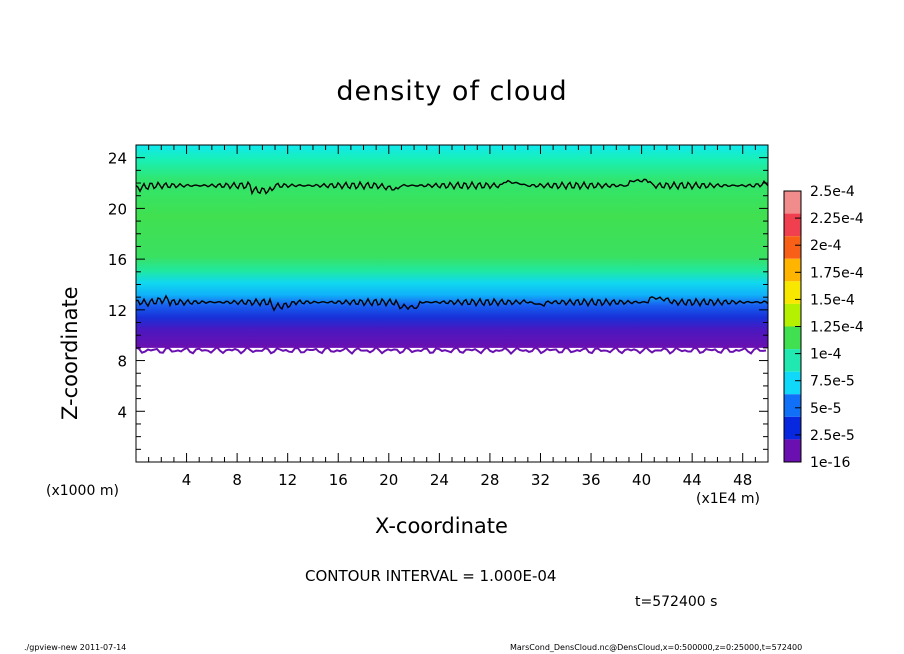  What do you see at coordinates (830, 463) in the screenshot?
I see `colorbar-label: 1e-16` at bounding box center [830, 463].